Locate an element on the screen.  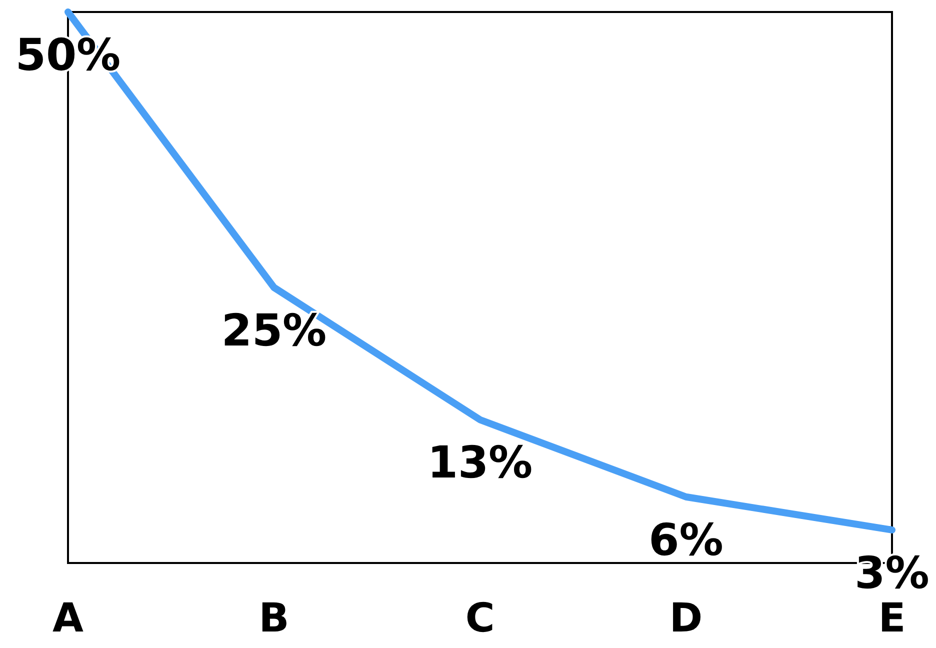
x-tick-label: B is located at coordinates (274, 618).